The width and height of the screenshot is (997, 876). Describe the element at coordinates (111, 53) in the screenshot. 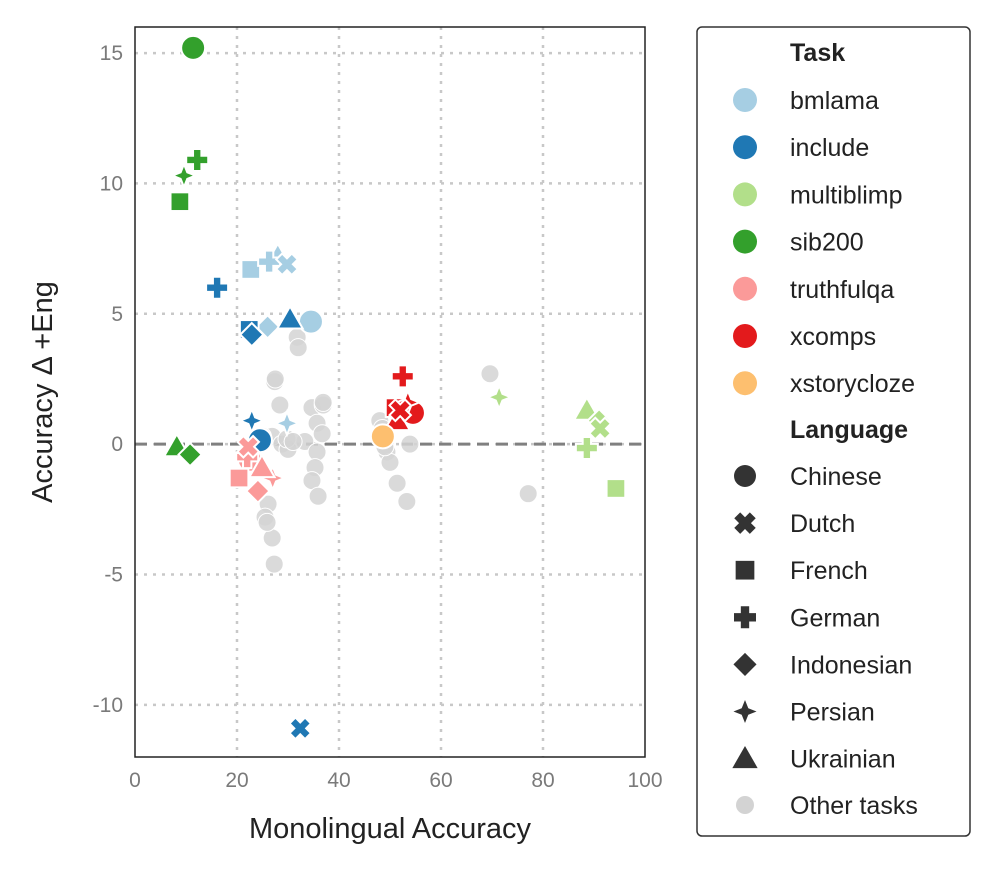

I see `y-tick-label: 15` at that location.